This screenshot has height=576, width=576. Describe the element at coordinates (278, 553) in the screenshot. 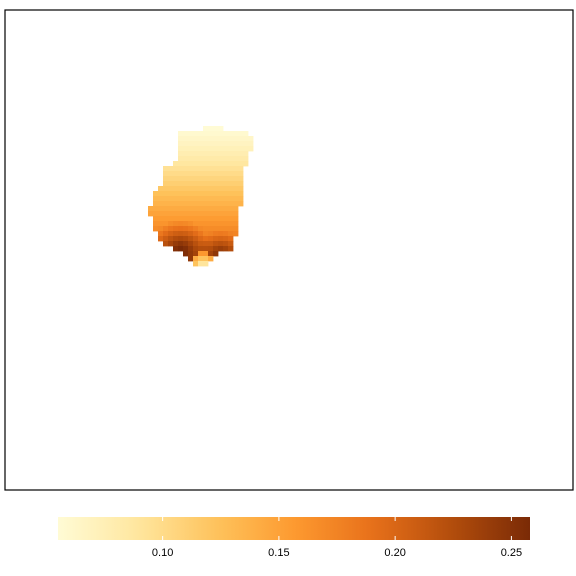

I see `colorbar-tick-label: 0.15` at that location.